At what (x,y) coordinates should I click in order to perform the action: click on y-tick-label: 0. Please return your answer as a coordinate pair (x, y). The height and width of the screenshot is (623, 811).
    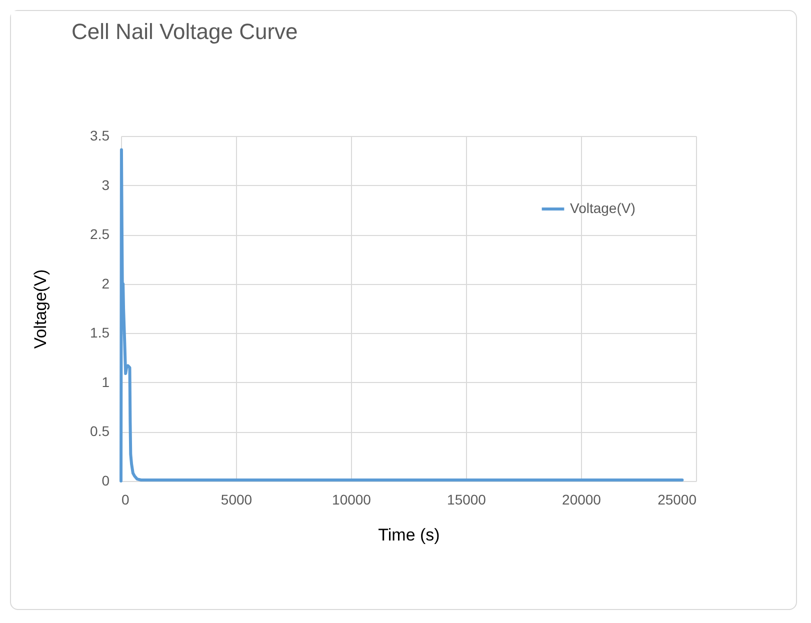
    Looking at the image, I should click on (106, 480).